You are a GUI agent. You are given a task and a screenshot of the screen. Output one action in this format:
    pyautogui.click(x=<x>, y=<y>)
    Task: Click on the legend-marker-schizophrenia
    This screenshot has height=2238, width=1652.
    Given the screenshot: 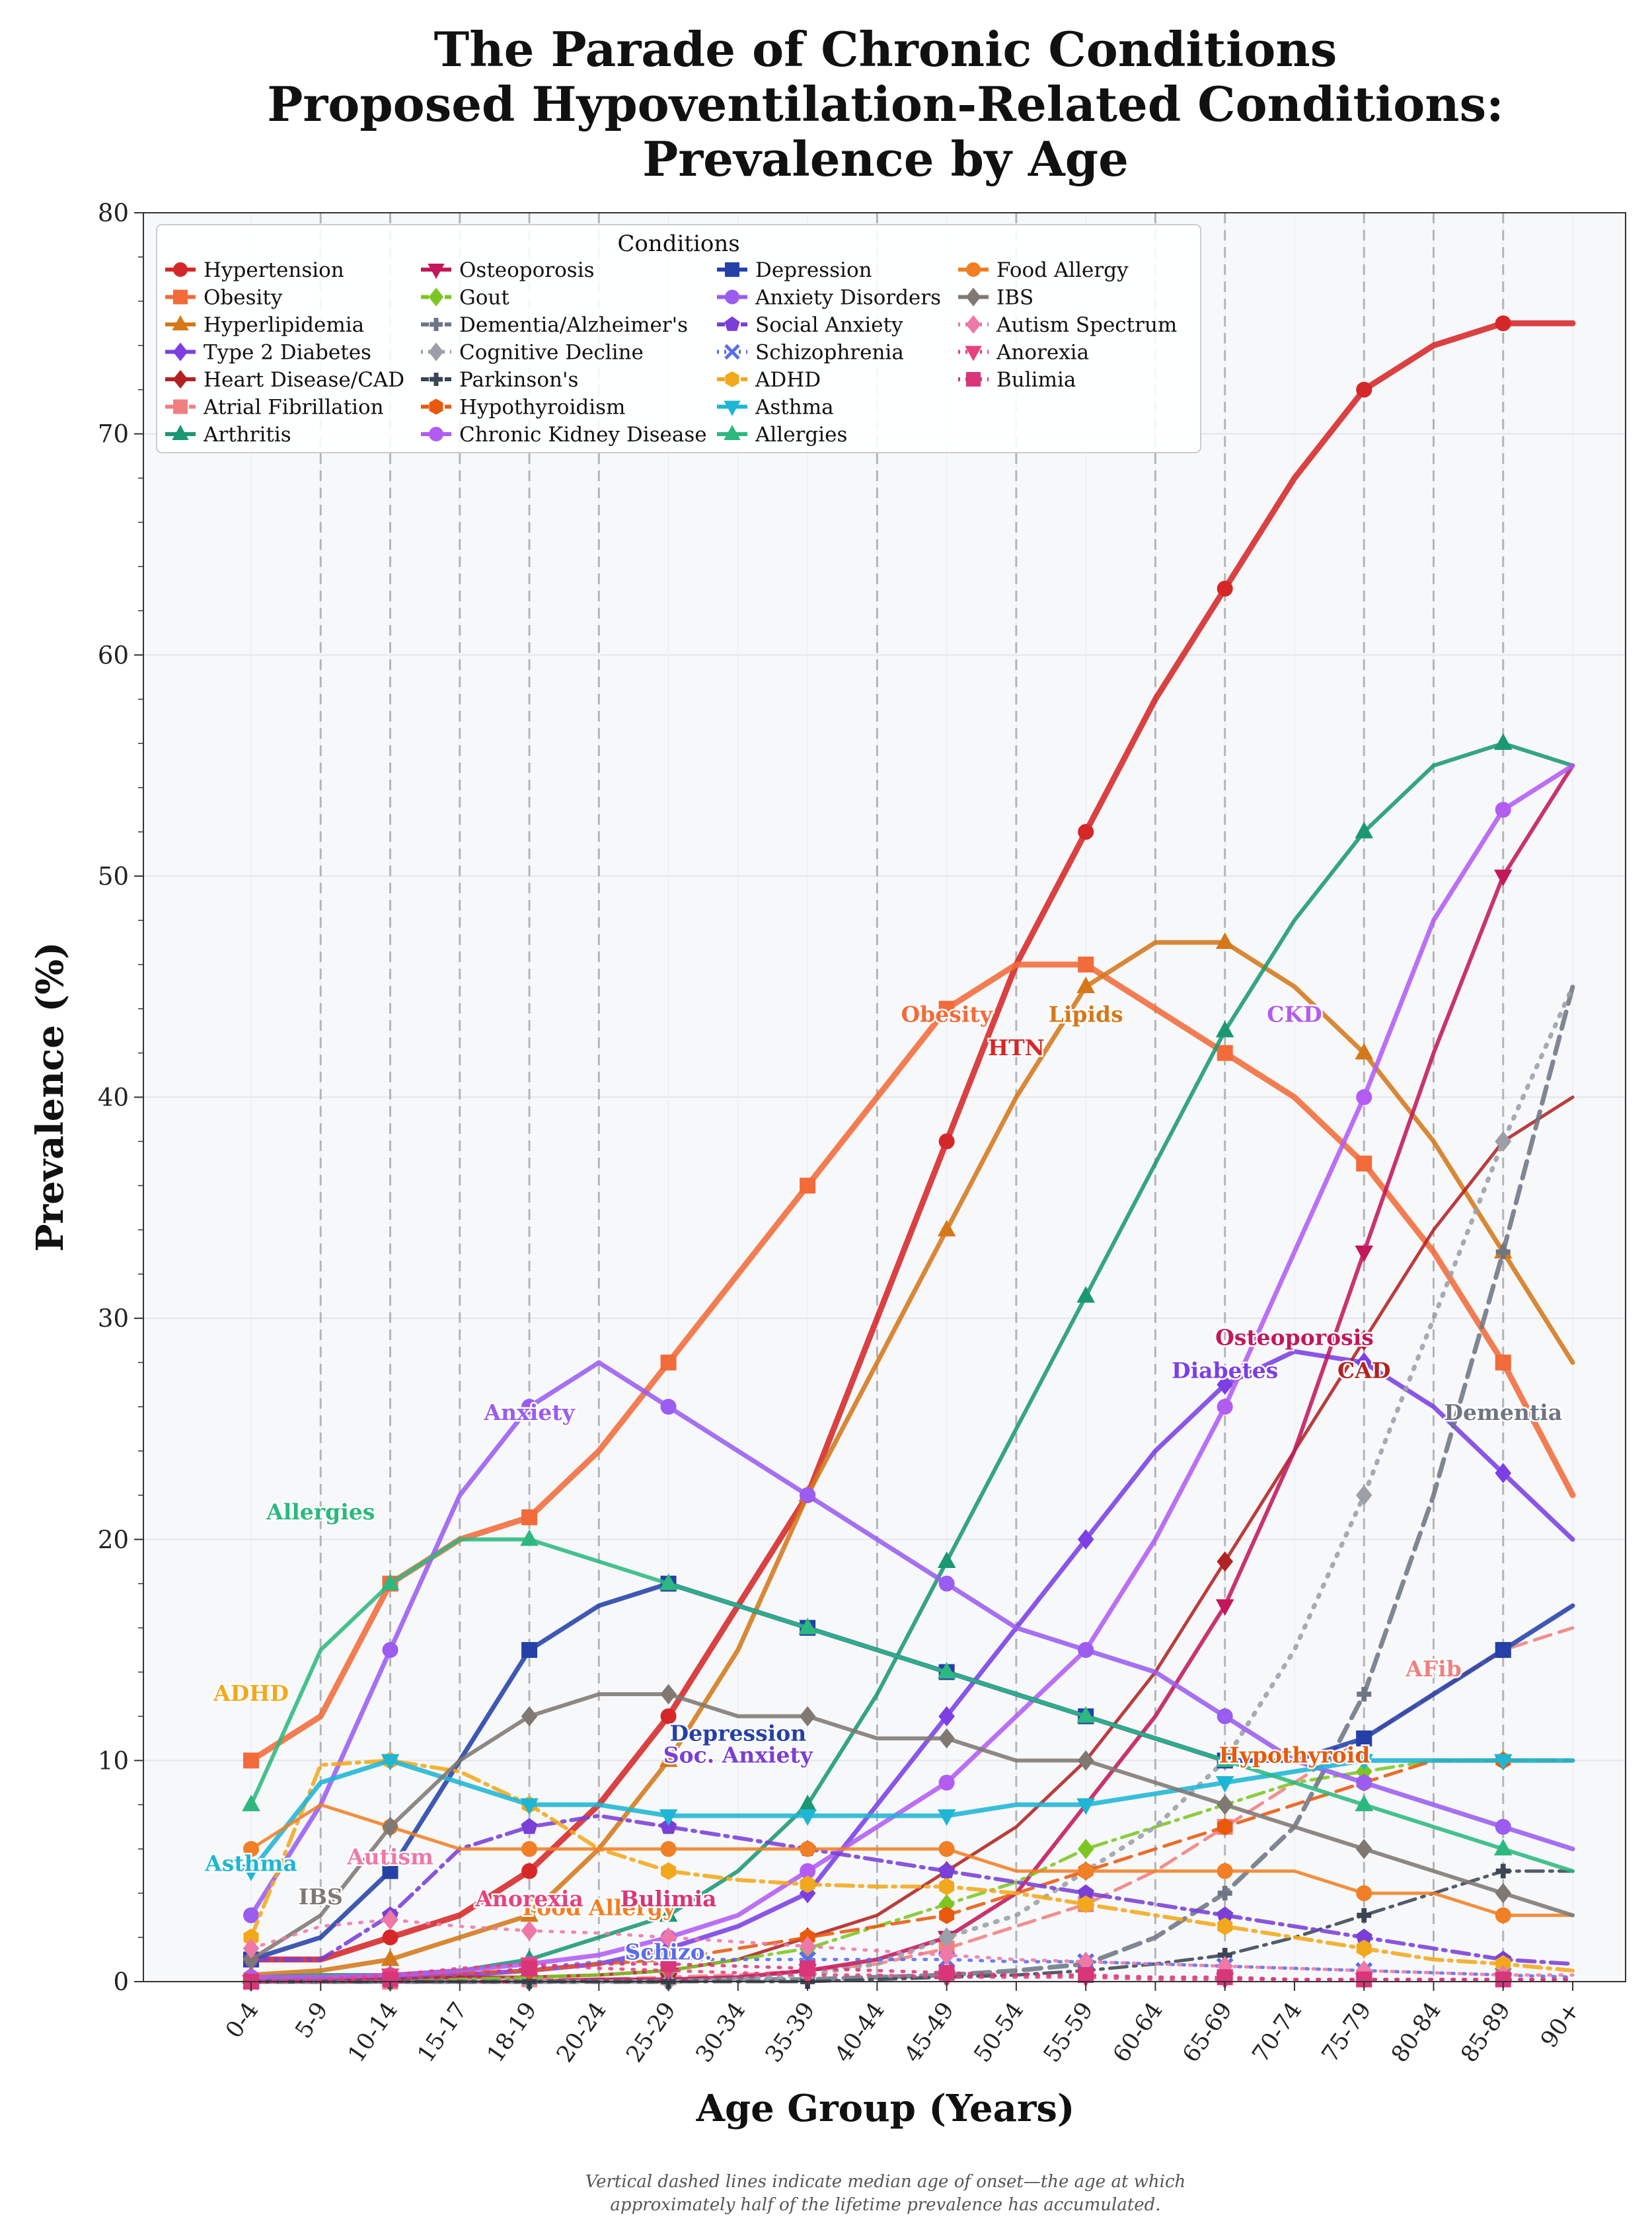 What is the action you would take?
    pyautogui.click(x=732, y=352)
    